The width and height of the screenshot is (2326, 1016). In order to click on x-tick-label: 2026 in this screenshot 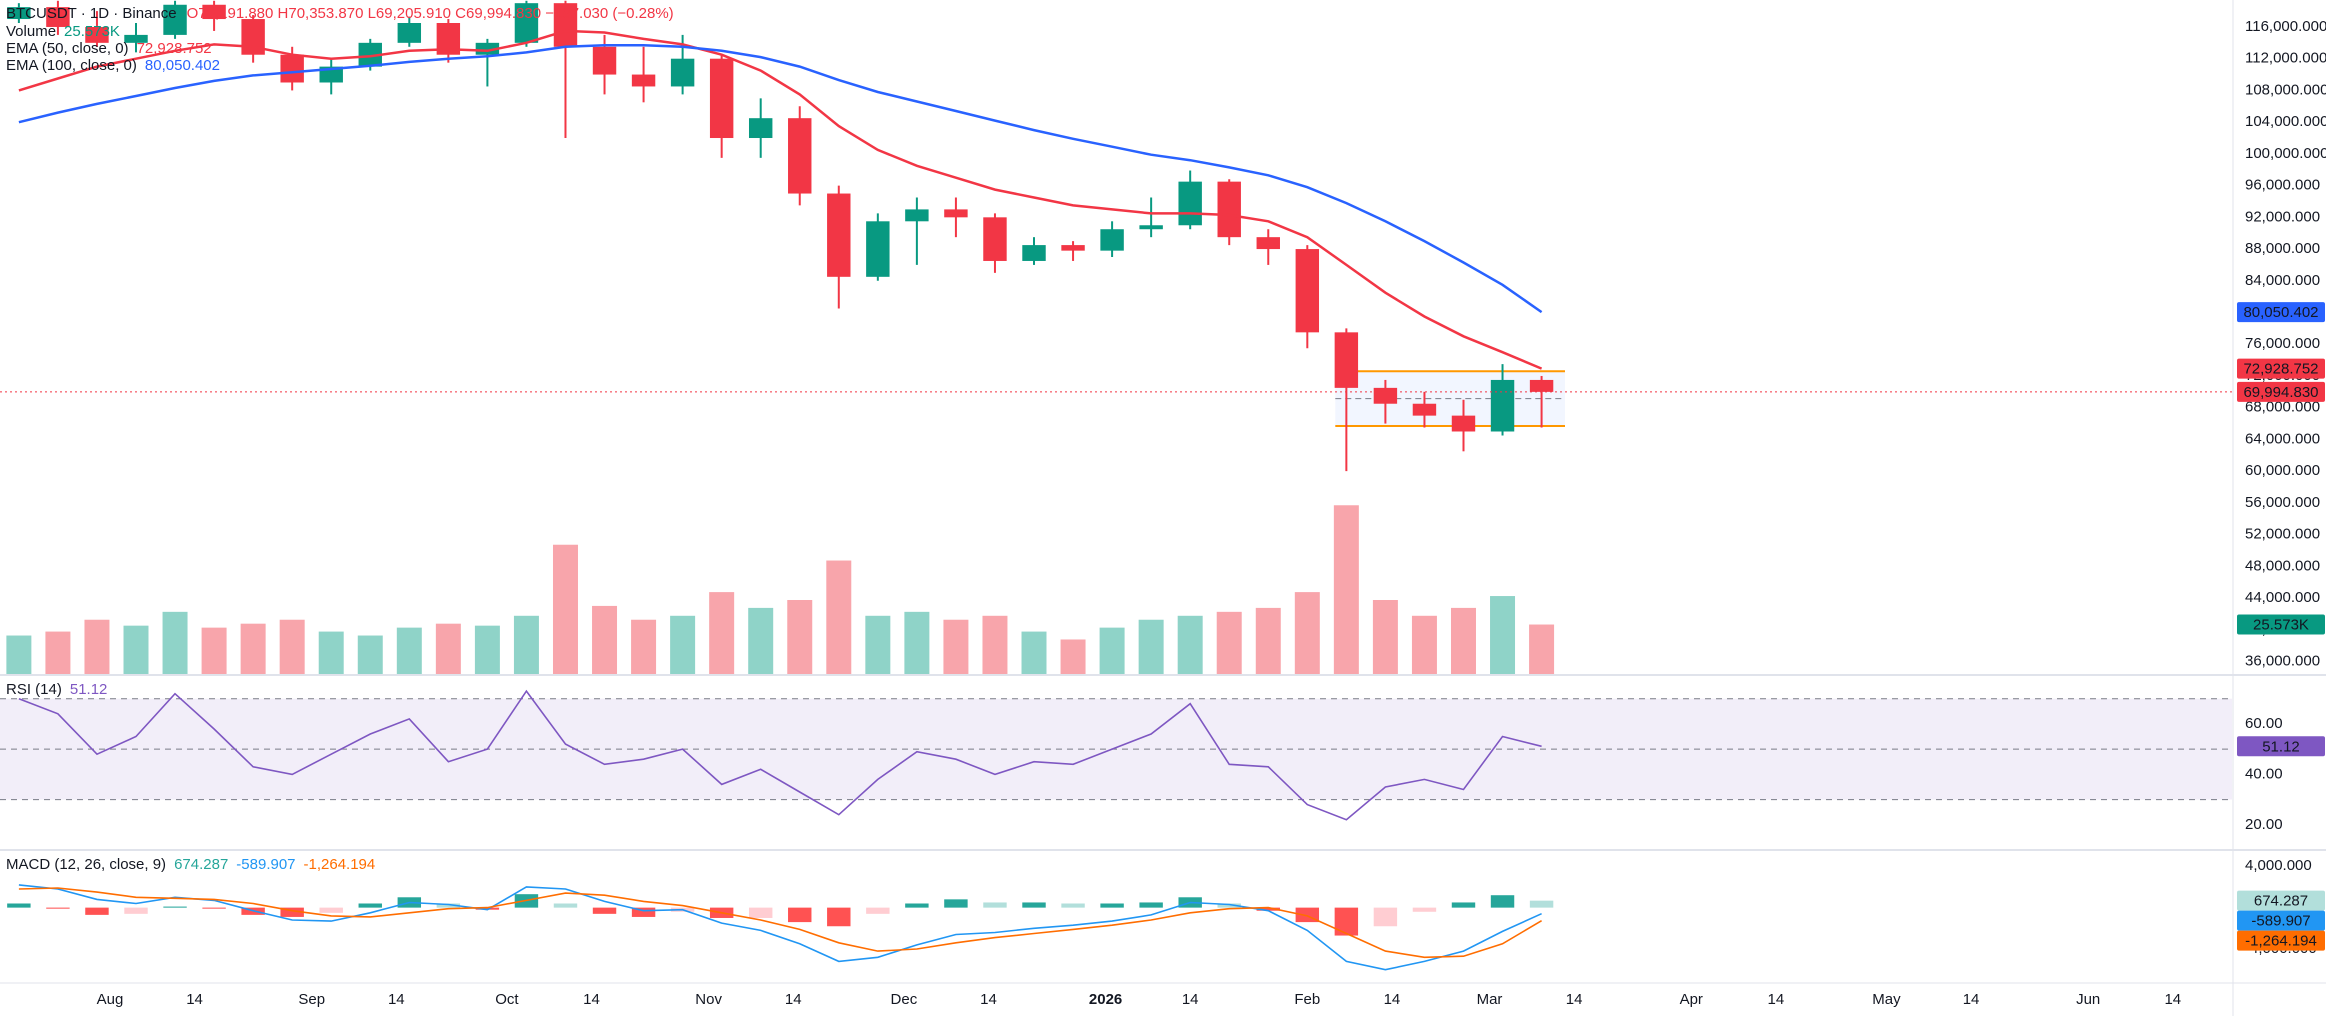, I will do `click(1105, 999)`.